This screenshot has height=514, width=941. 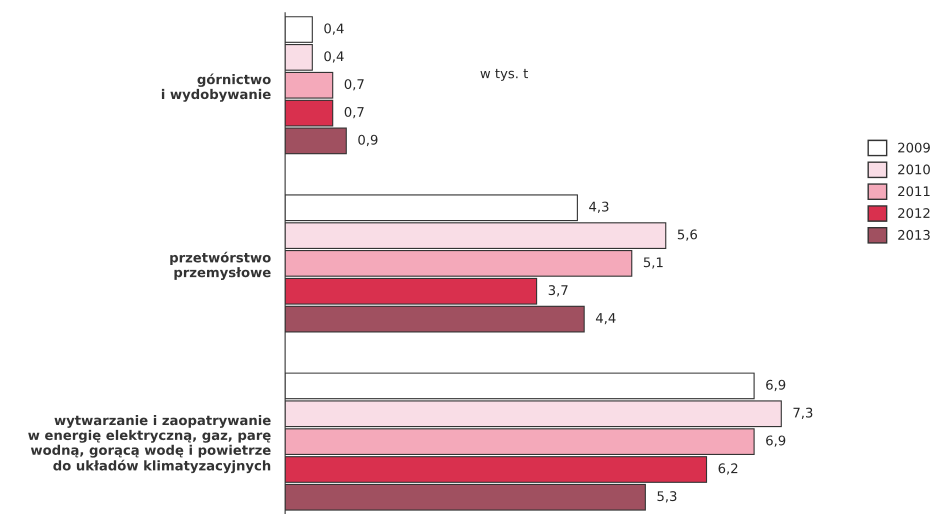 What do you see at coordinates (149, 444) in the screenshot?
I see `y-tick-label: wytwarzanie i zaopatrywanie w energię elektryczną, gaz, parę wodną, gorącą wodę i powietrze do układów klimatyzacyjnych` at bounding box center [149, 444].